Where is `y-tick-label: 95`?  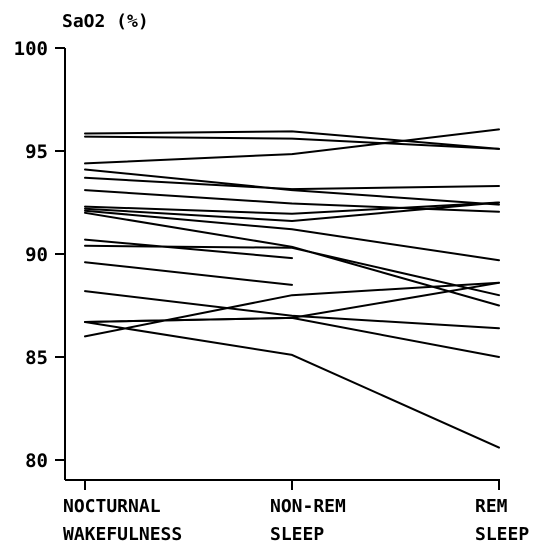
y-tick-label: 95 is located at coordinates (36, 152).